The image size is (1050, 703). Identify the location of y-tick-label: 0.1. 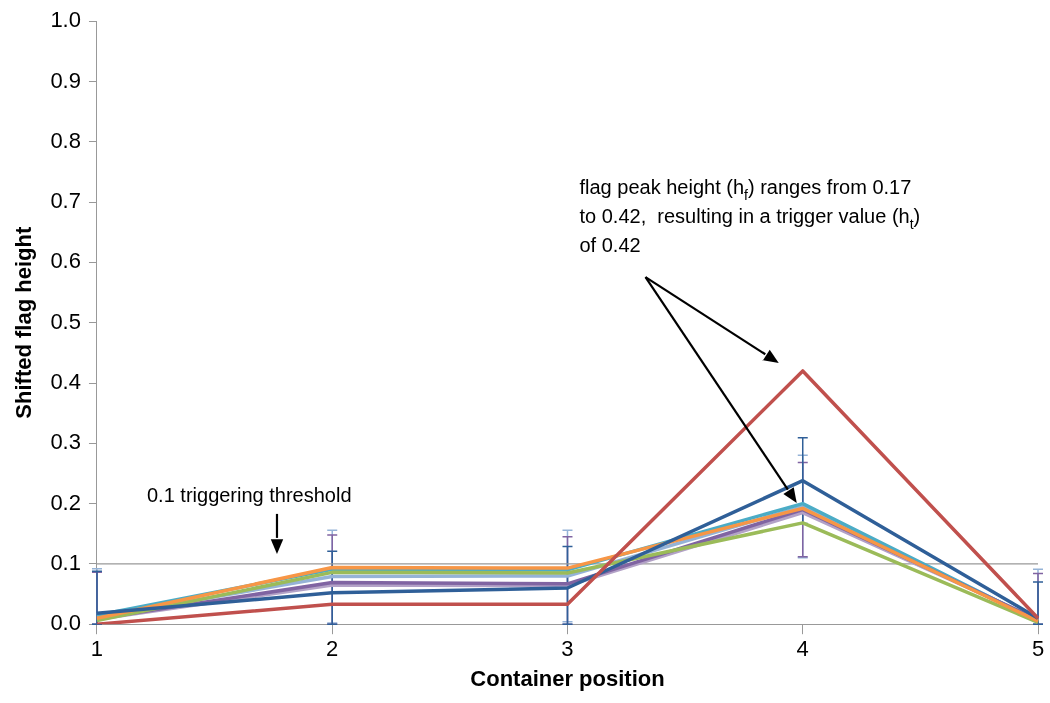
(65, 562).